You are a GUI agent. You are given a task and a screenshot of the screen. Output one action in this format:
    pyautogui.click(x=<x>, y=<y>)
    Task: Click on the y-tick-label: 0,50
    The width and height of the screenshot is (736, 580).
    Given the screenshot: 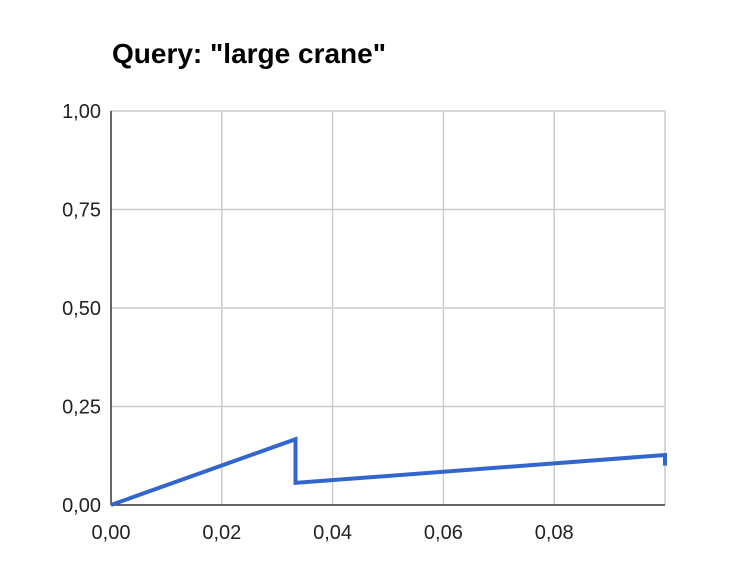 What is the action you would take?
    pyautogui.click(x=81, y=309)
    